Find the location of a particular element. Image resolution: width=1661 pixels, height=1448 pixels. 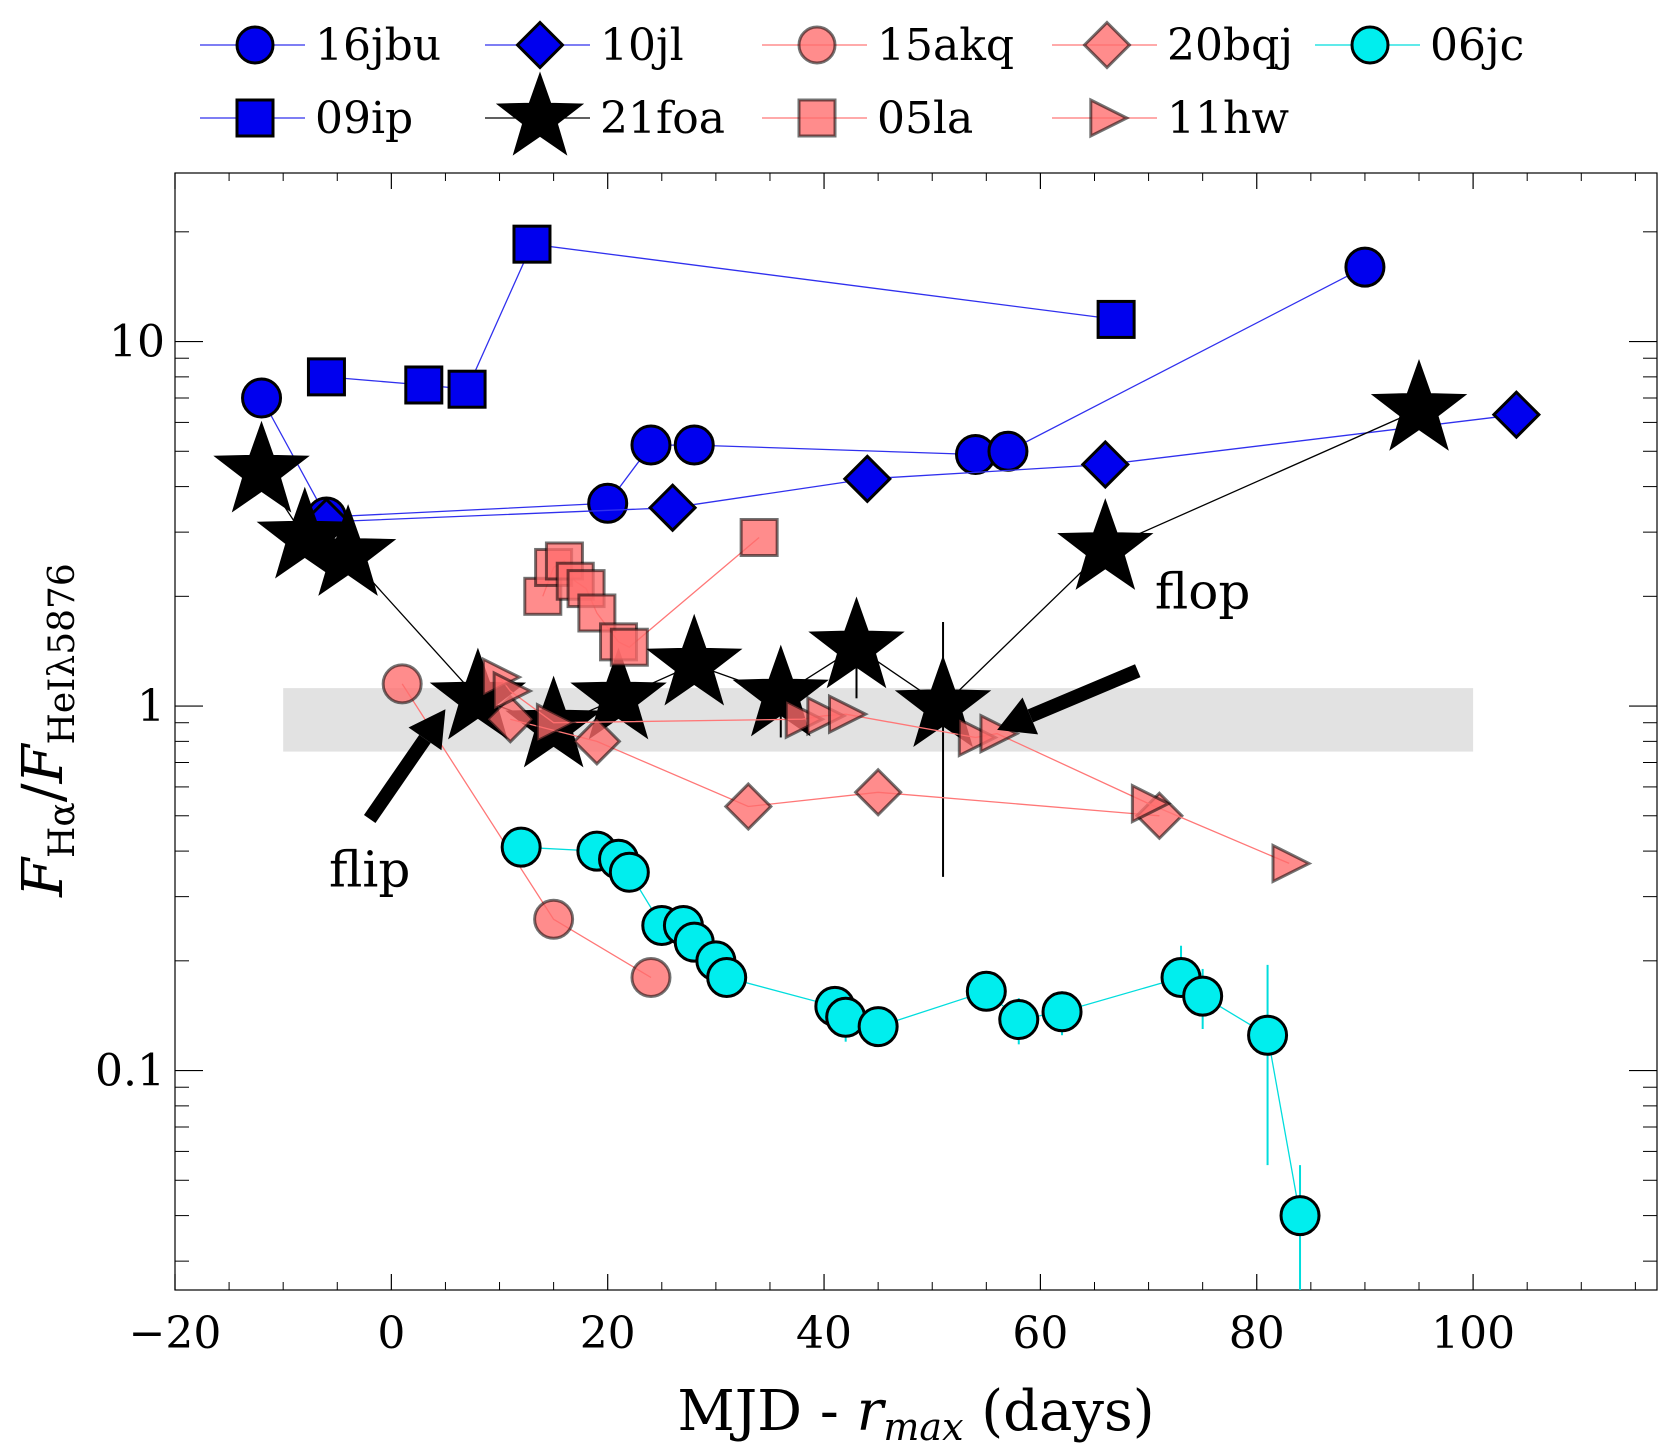

series-11hw is located at coordinates (897, 770).